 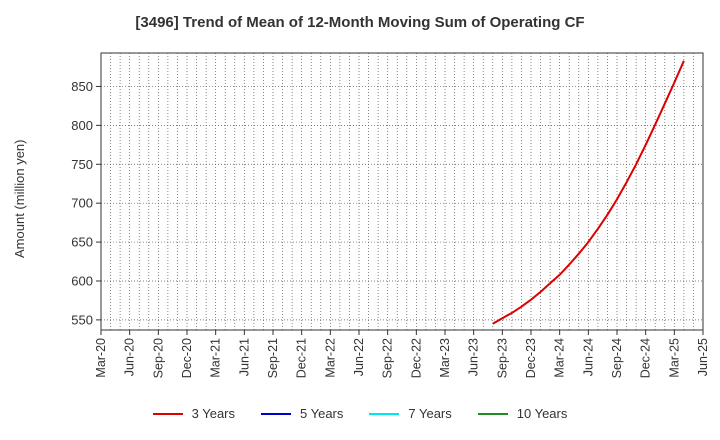 What do you see at coordinates (244, 357) in the screenshot?
I see `x-tick-label: Jun-21` at bounding box center [244, 357].